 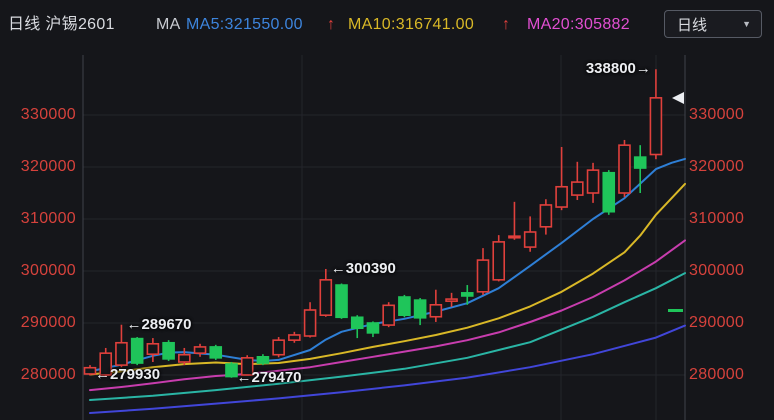 What do you see at coordinates (48, 218) in the screenshot?
I see `y-axis-label-left: 310000` at bounding box center [48, 218].